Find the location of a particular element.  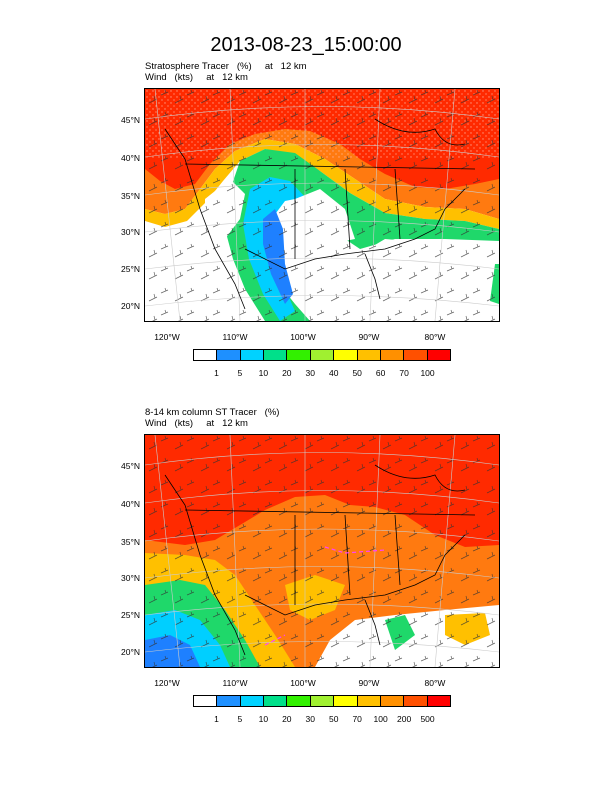

panel2-lat-label: 30°N is located at coordinates (130, 578).